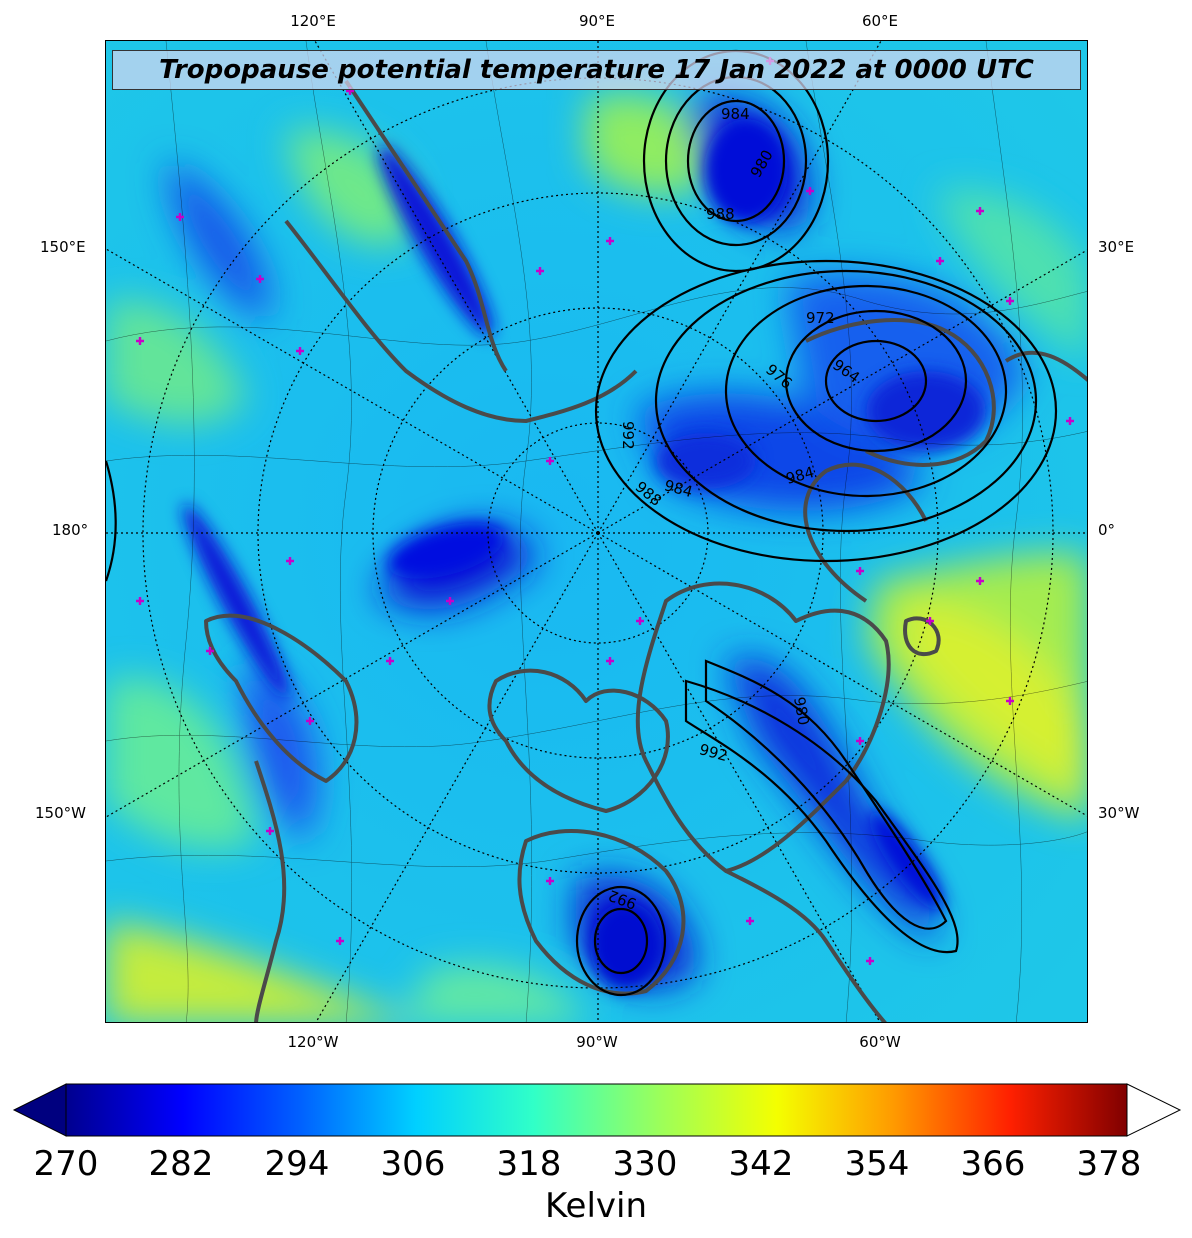 The height and width of the screenshot is (1238, 1192). What do you see at coordinates (413, 1164) in the screenshot?
I see `colorbar-tick: 306` at bounding box center [413, 1164].